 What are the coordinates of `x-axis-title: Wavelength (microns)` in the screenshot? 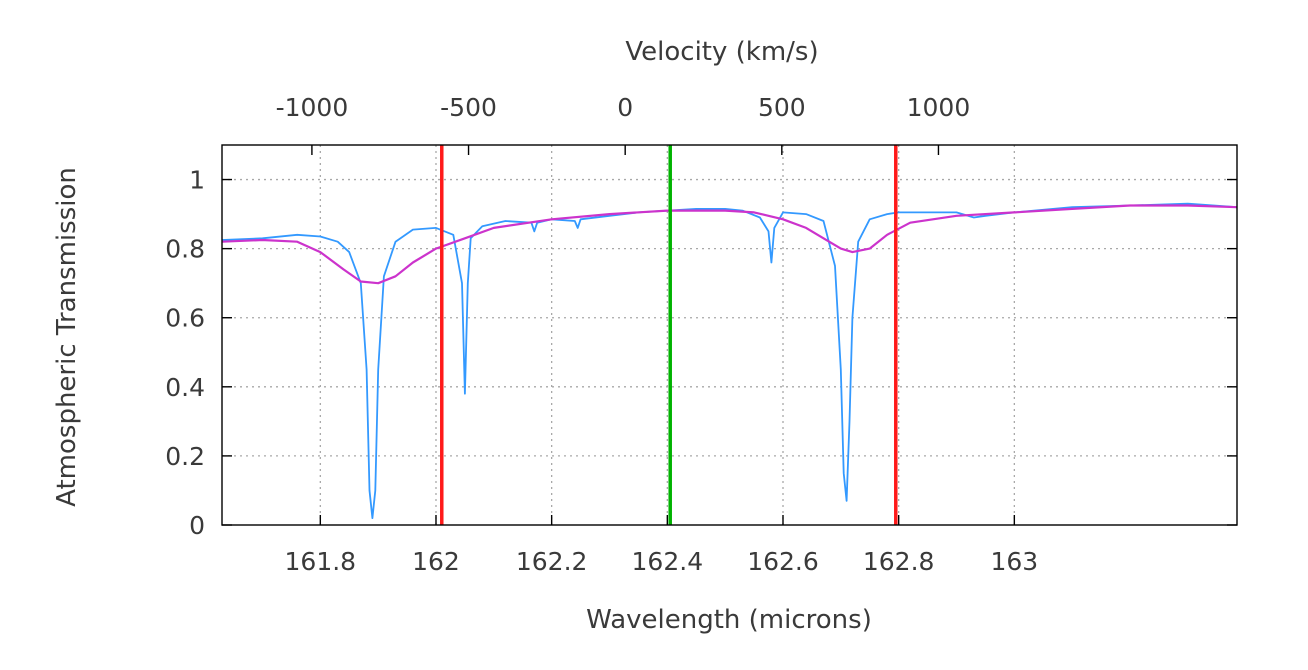 It's located at (729, 620).